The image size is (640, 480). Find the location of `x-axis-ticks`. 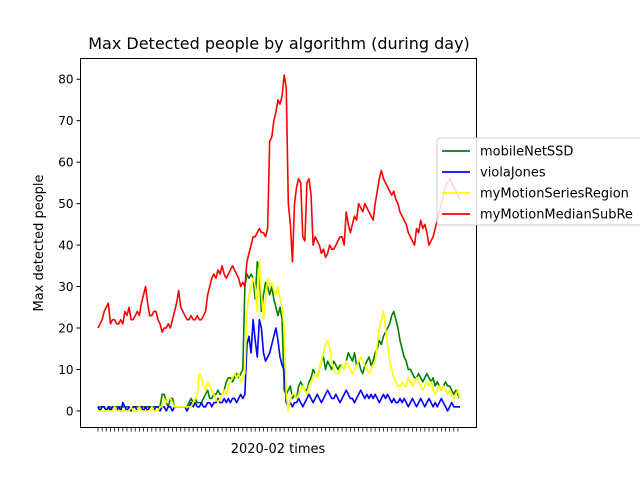

x-axis-ticks is located at coordinates (278, 429).